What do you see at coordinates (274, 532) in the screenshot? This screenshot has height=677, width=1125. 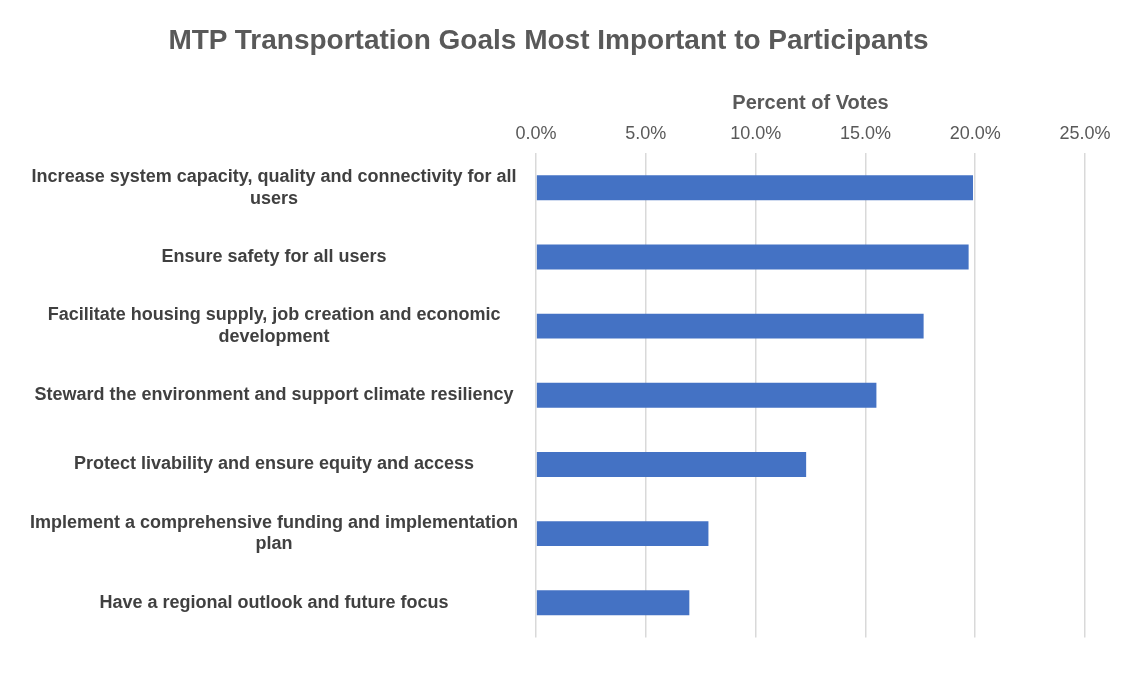 I see `y-tick-label: Implement a comprehensive funding and implementation plan` at bounding box center [274, 532].